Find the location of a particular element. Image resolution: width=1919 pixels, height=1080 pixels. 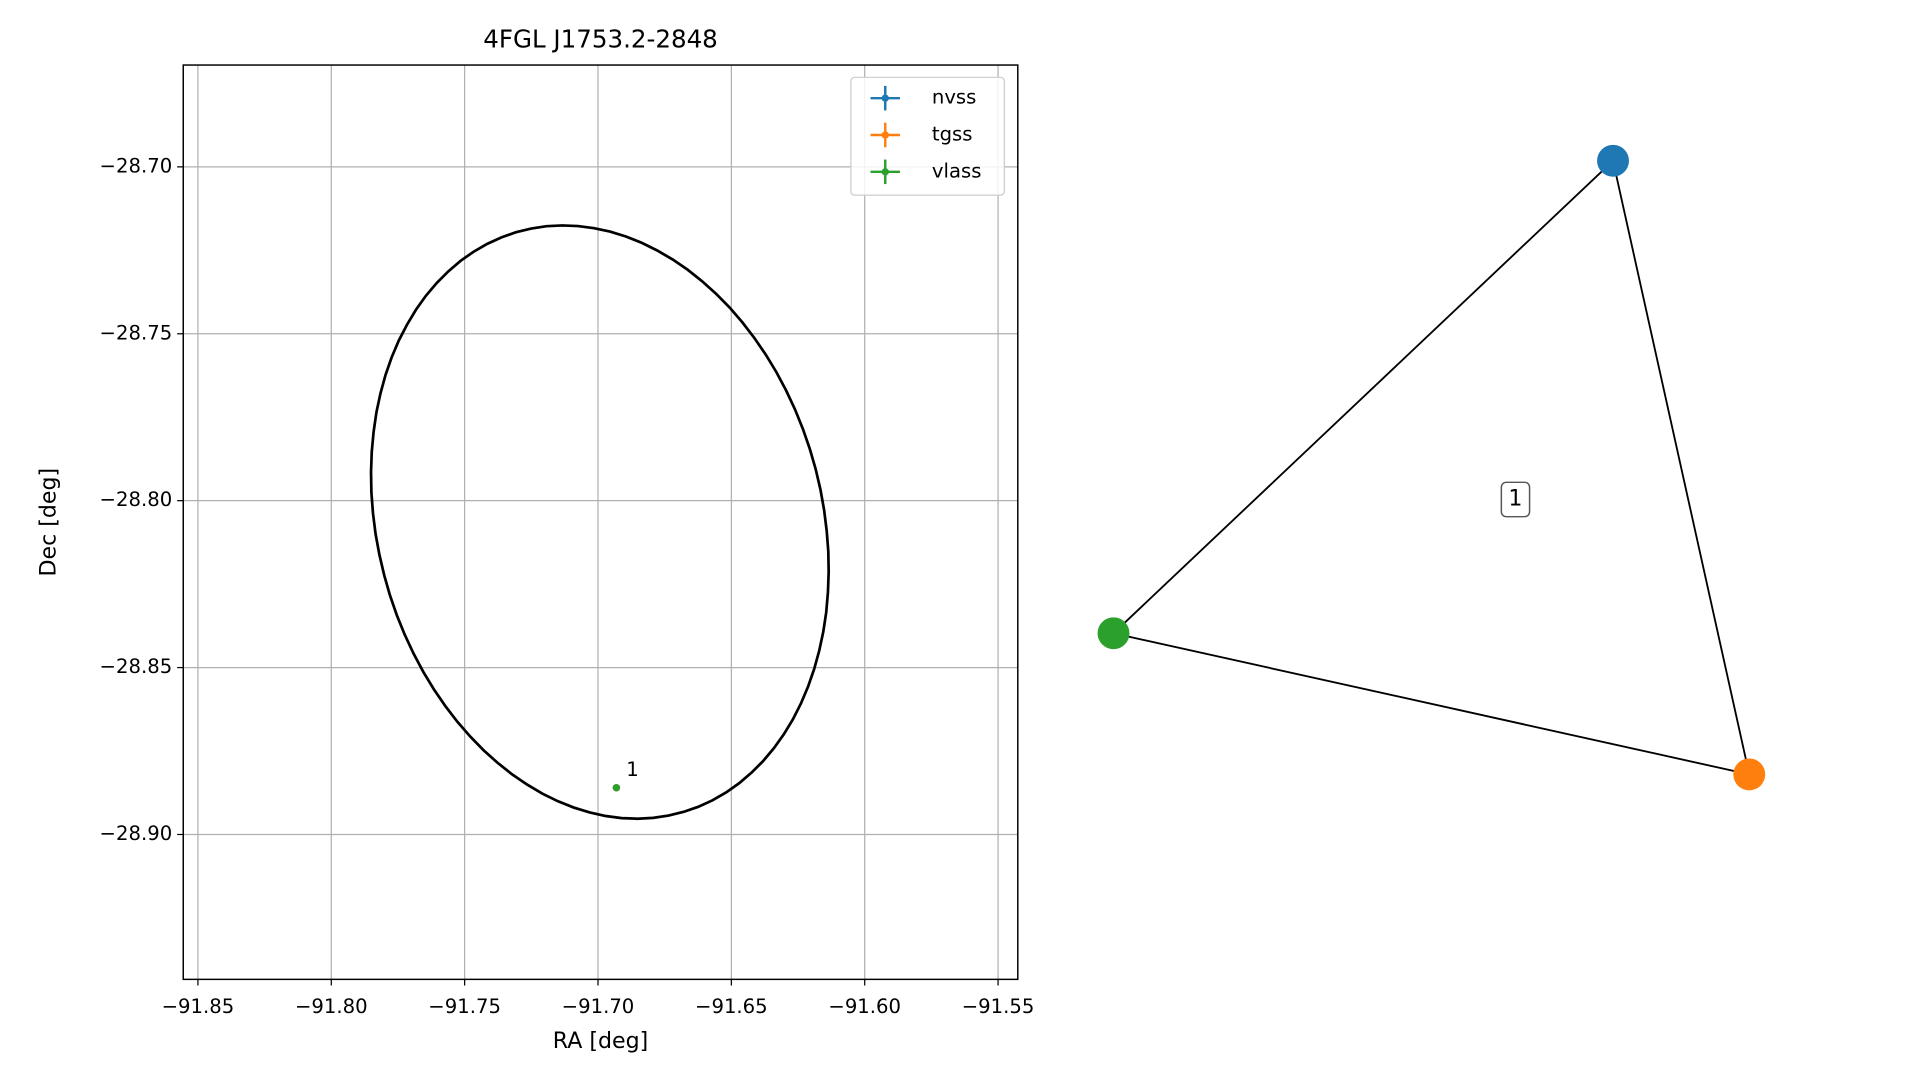

legend-label: nvss is located at coordinates (954, 97).